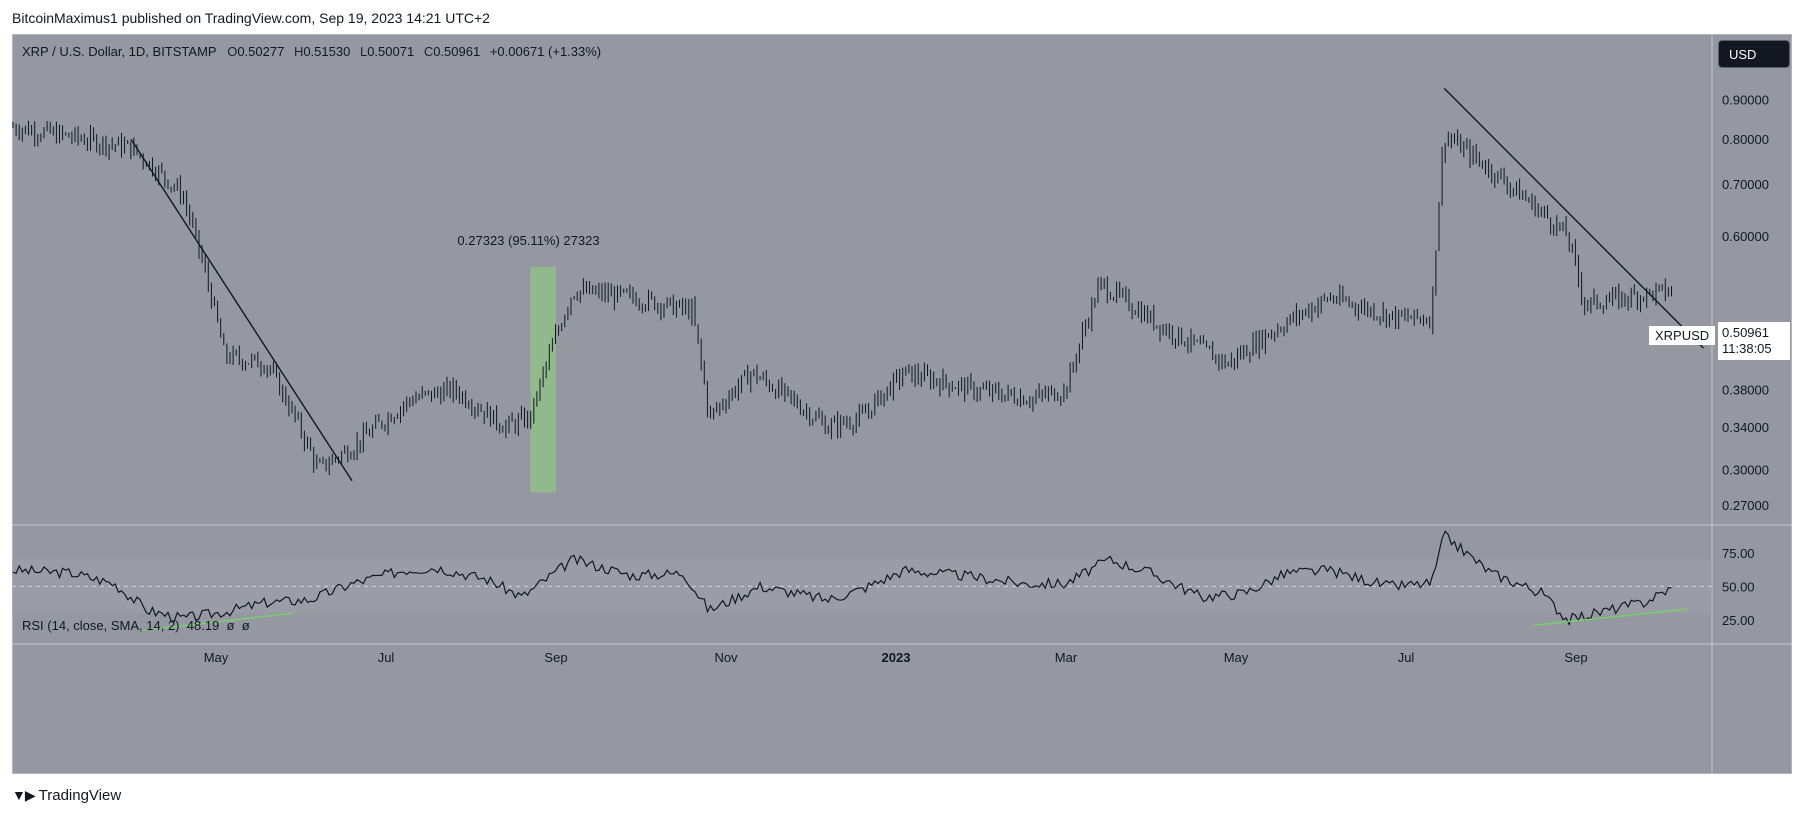 The width and height of the screenshot is (1807, 818). Describe the element at coordinates (203, 625) in the screenshot. I see `rsi-value: 48.19` at that location.